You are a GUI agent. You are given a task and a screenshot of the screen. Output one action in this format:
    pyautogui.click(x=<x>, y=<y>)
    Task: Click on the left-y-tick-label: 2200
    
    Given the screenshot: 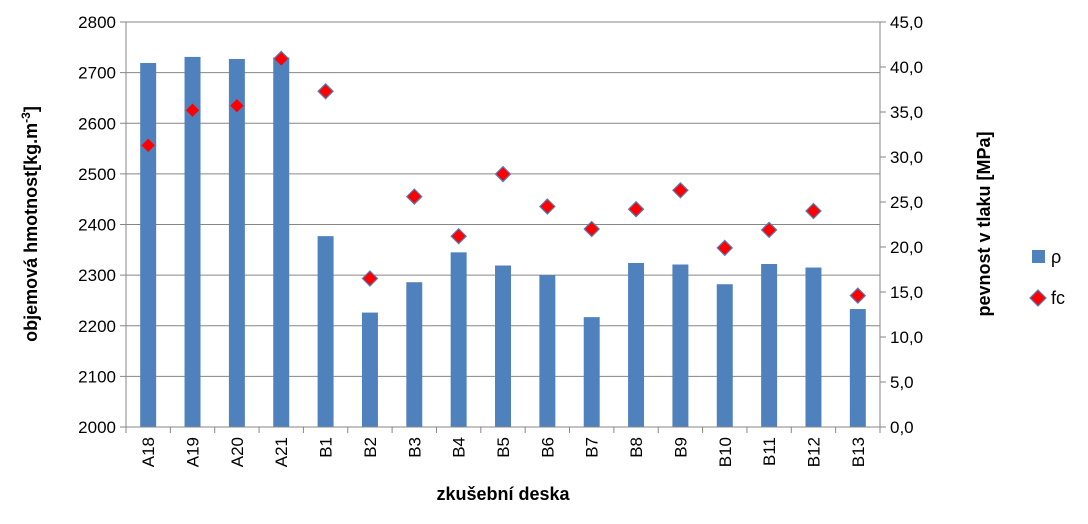 What is the action you would take?
    pyautogui.click(x=97, y=326)
    